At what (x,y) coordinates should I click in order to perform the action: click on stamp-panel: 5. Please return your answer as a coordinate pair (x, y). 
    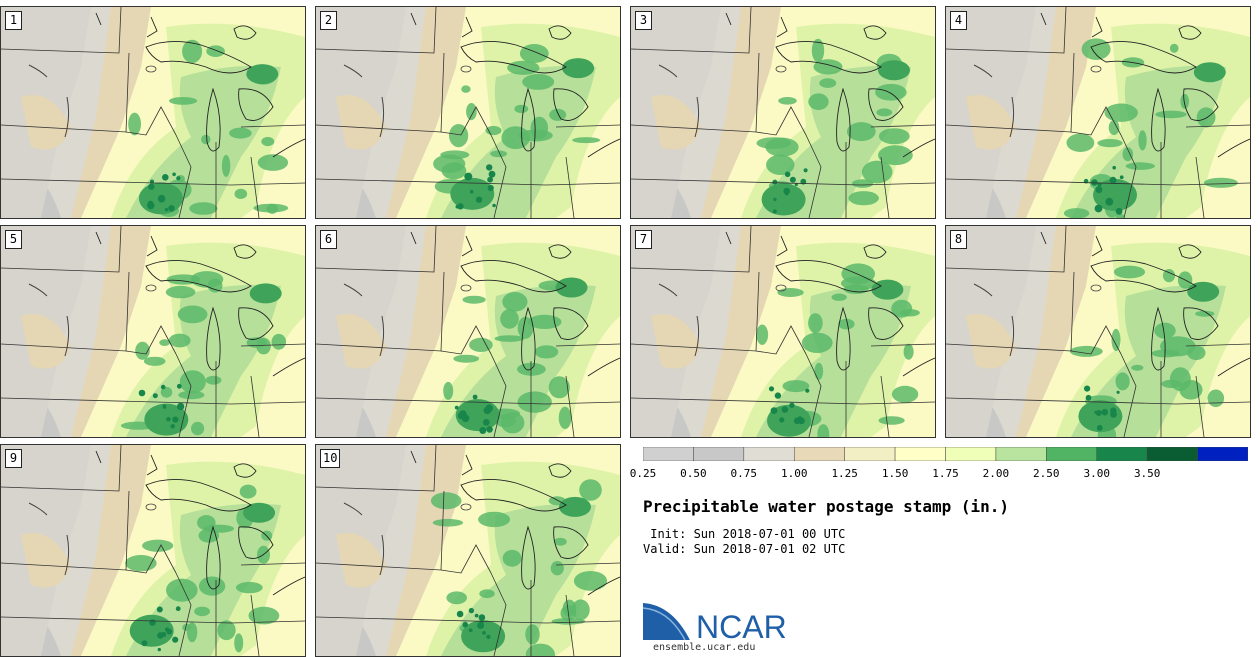
    Looking at the image, I should click on (153, 331).